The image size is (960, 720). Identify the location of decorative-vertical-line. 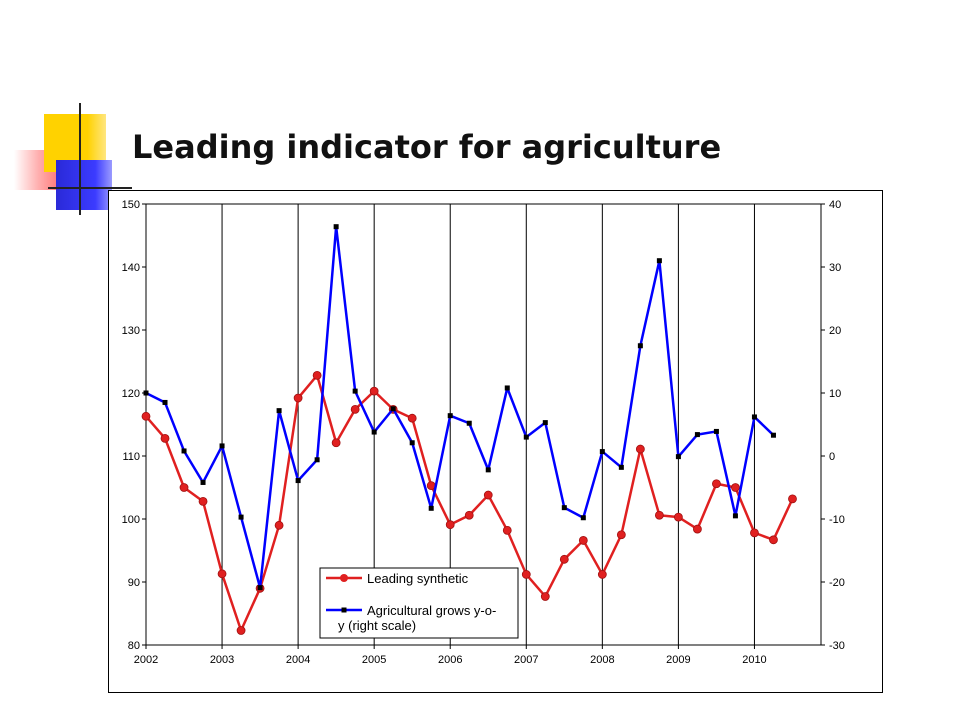
(80, 159).